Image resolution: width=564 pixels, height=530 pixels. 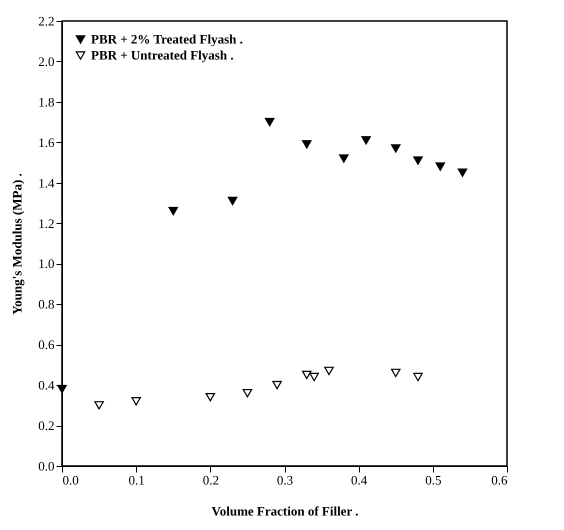 What do you see at coordinates (46, 426) in the screenshot?
I see `y-tick-label: 0.2` at bounding box center [46, 426].